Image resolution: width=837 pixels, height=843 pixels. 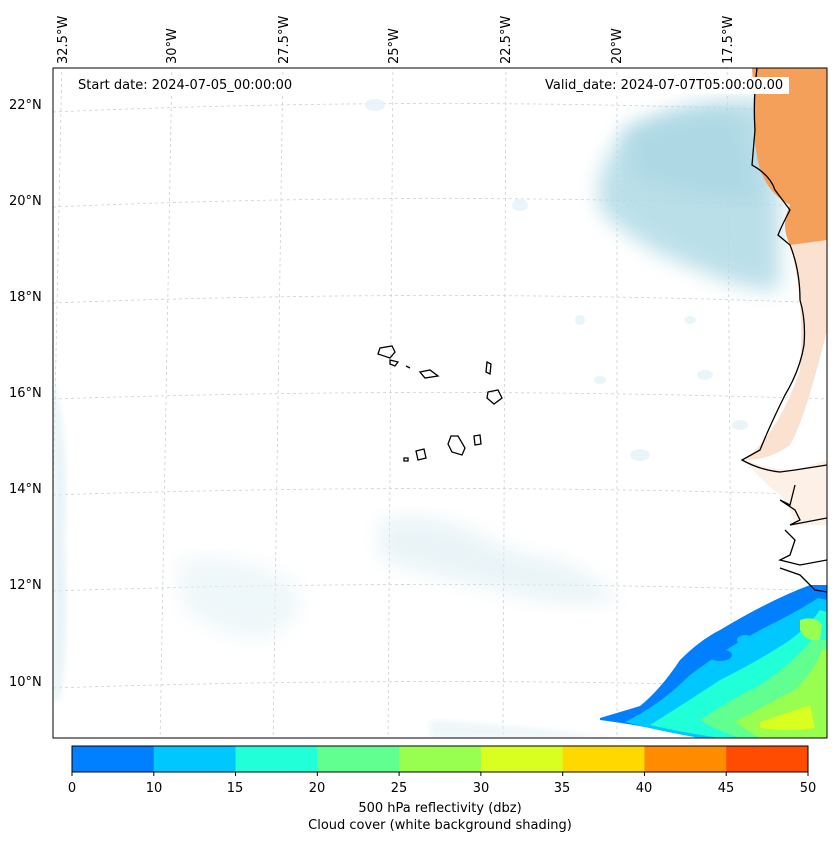 What do you see at coordinates (25, 585) in the screenshot?
I see `lat-label: 12°N` at bounding box center [25, 585].